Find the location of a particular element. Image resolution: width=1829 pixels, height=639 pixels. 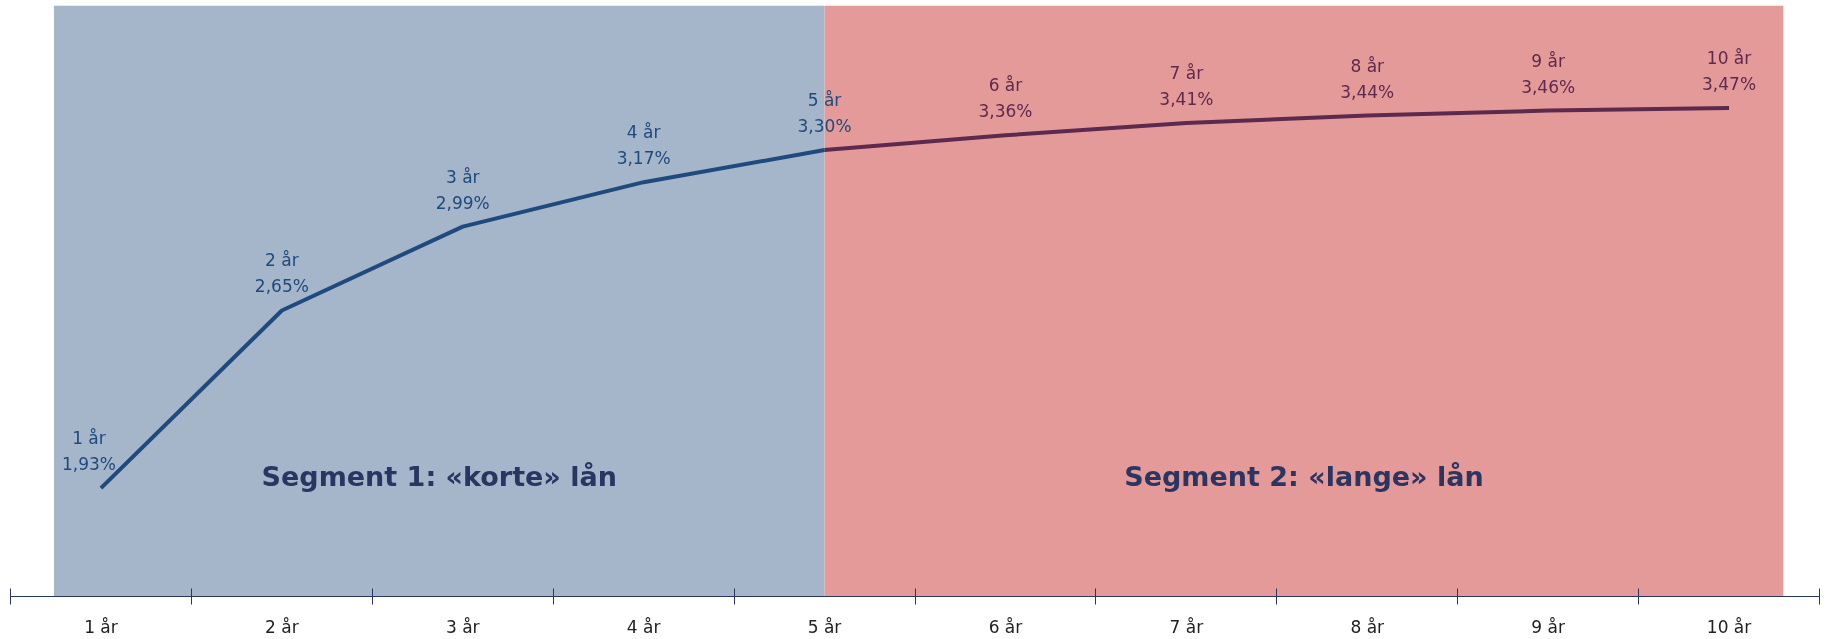

x-tick-label: 4 år is located at coordinates (643, 626).